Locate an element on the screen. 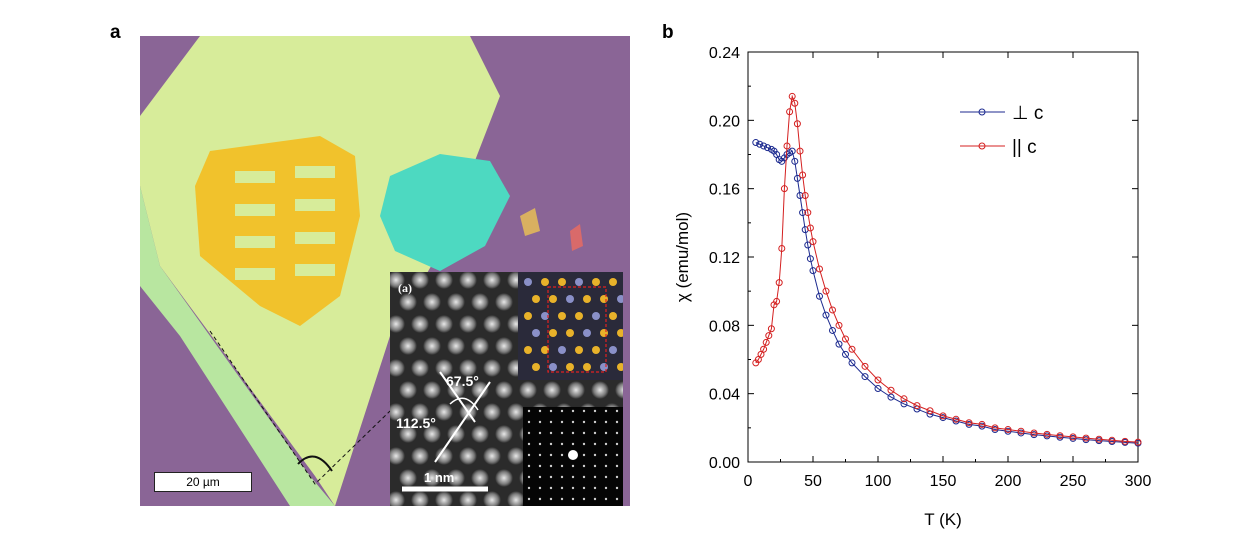 The width and height of the screenshot is (1250, 540). x-tick-label: 100 is located at coordinates (878, 481).